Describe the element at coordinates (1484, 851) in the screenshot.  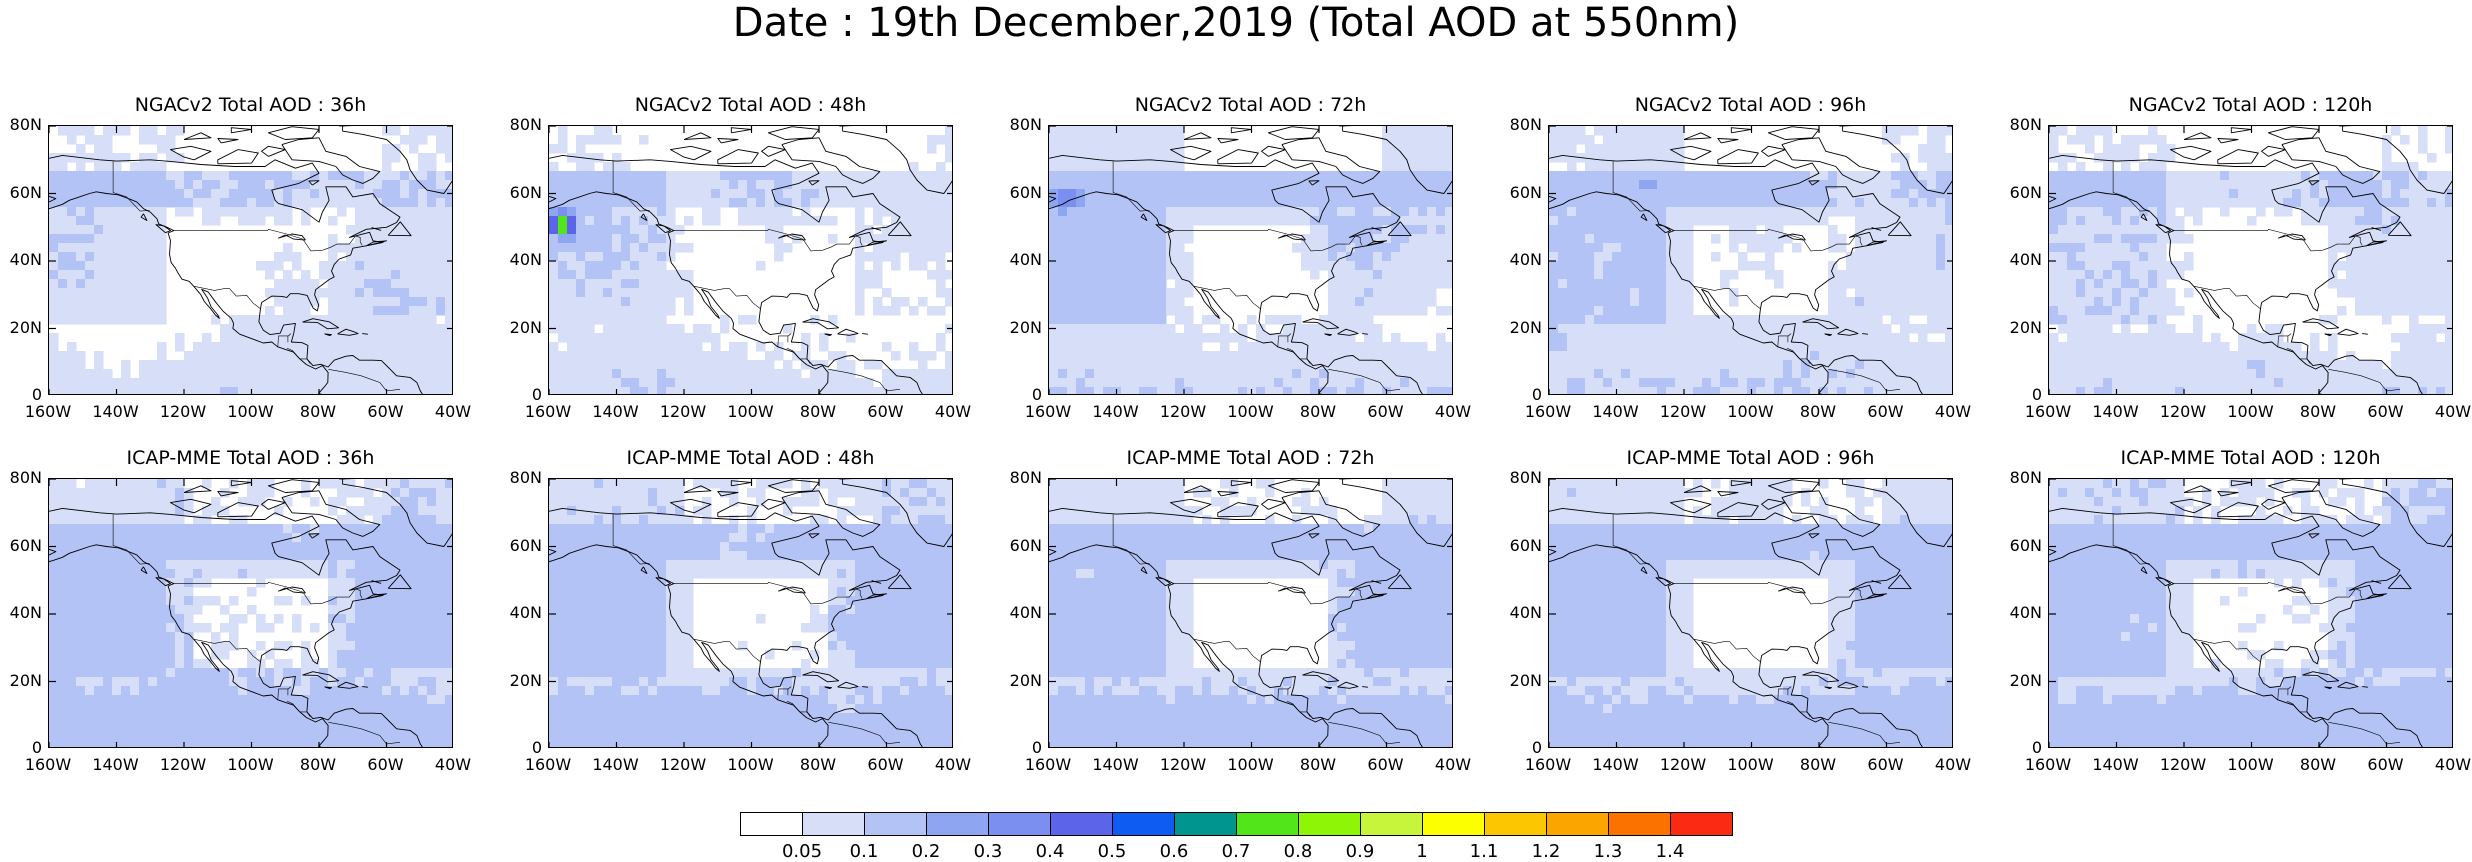
I see `colorbar-level-label: 1.1` at that location.